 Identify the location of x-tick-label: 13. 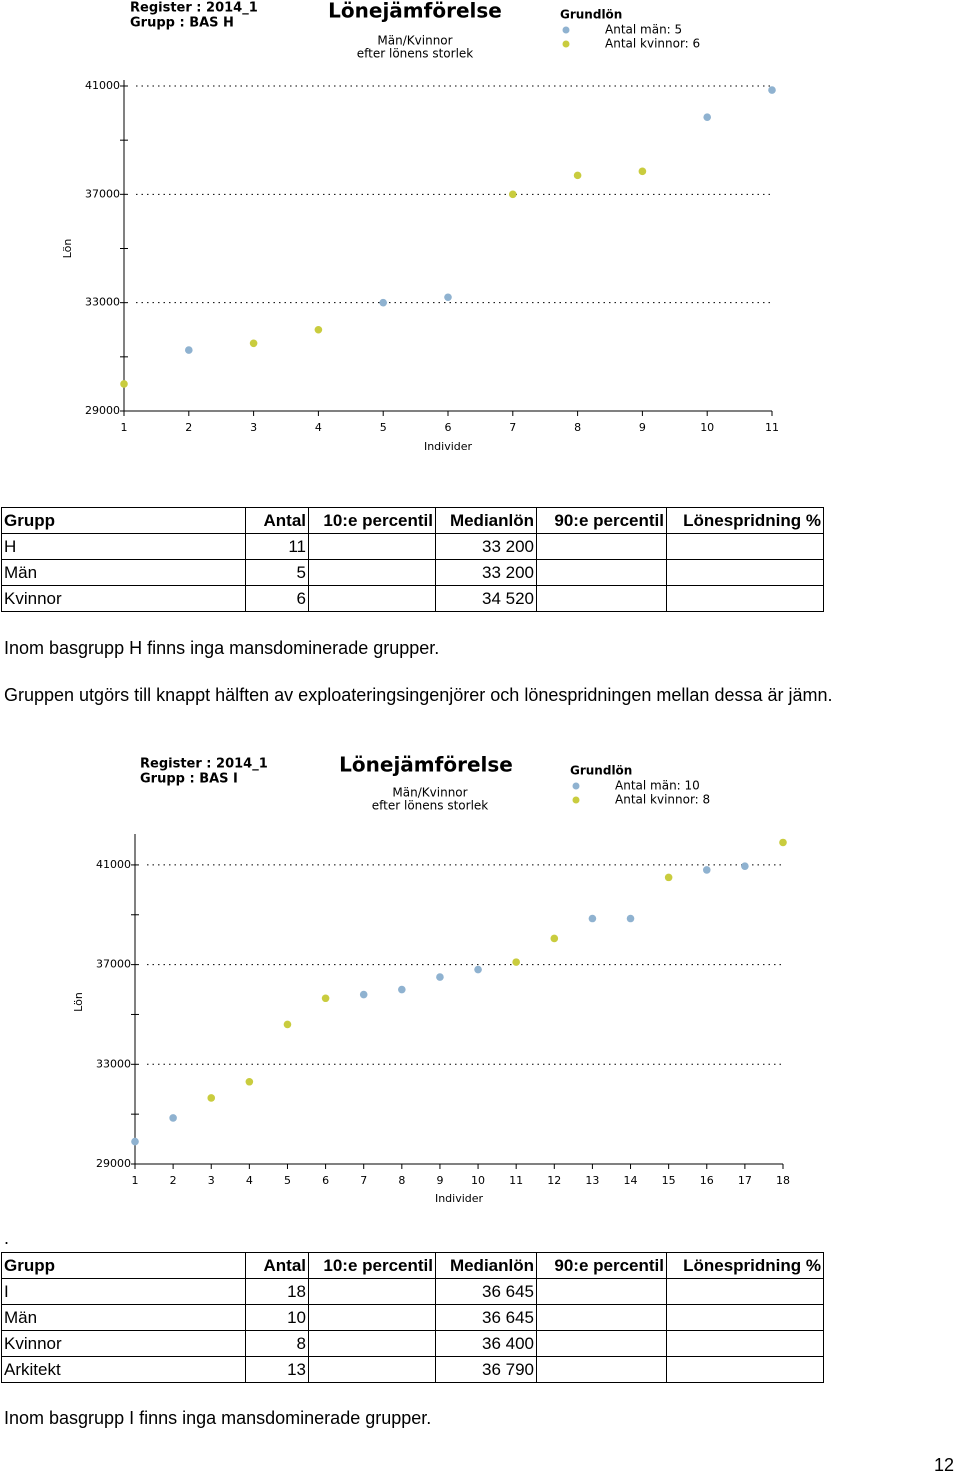
(592, 1180).